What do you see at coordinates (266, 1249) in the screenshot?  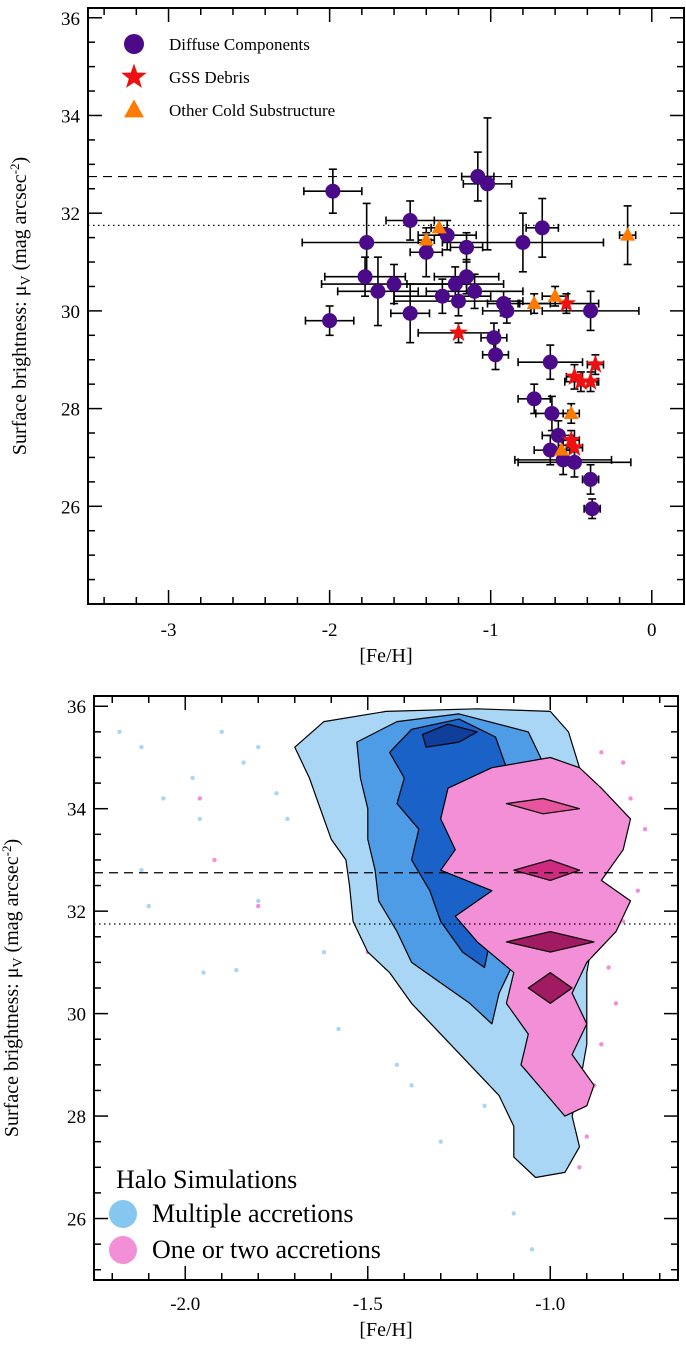 I see `legend-label: One or two accretions` at bounding box center [266, 1249].